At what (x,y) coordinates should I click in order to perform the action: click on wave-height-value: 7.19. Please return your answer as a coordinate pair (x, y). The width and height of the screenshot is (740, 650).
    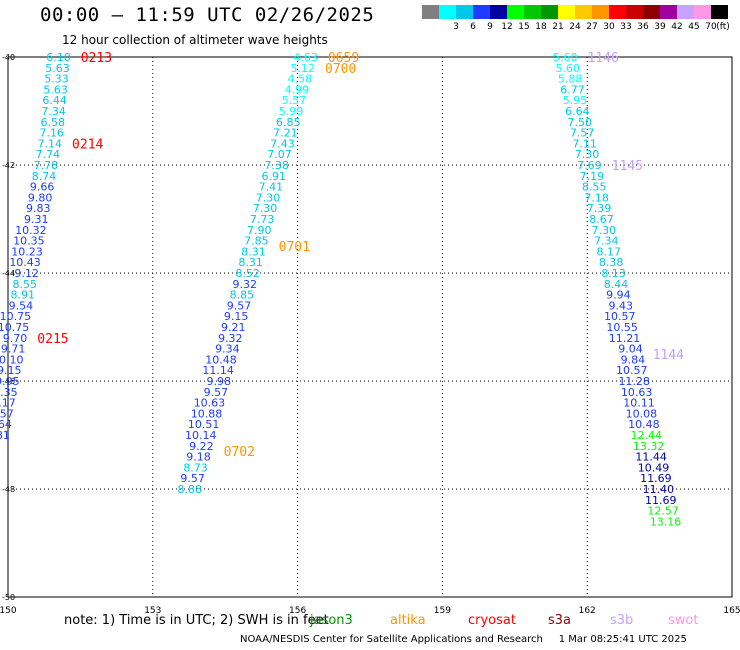
    Looking at the image, I should click on (592, 176).